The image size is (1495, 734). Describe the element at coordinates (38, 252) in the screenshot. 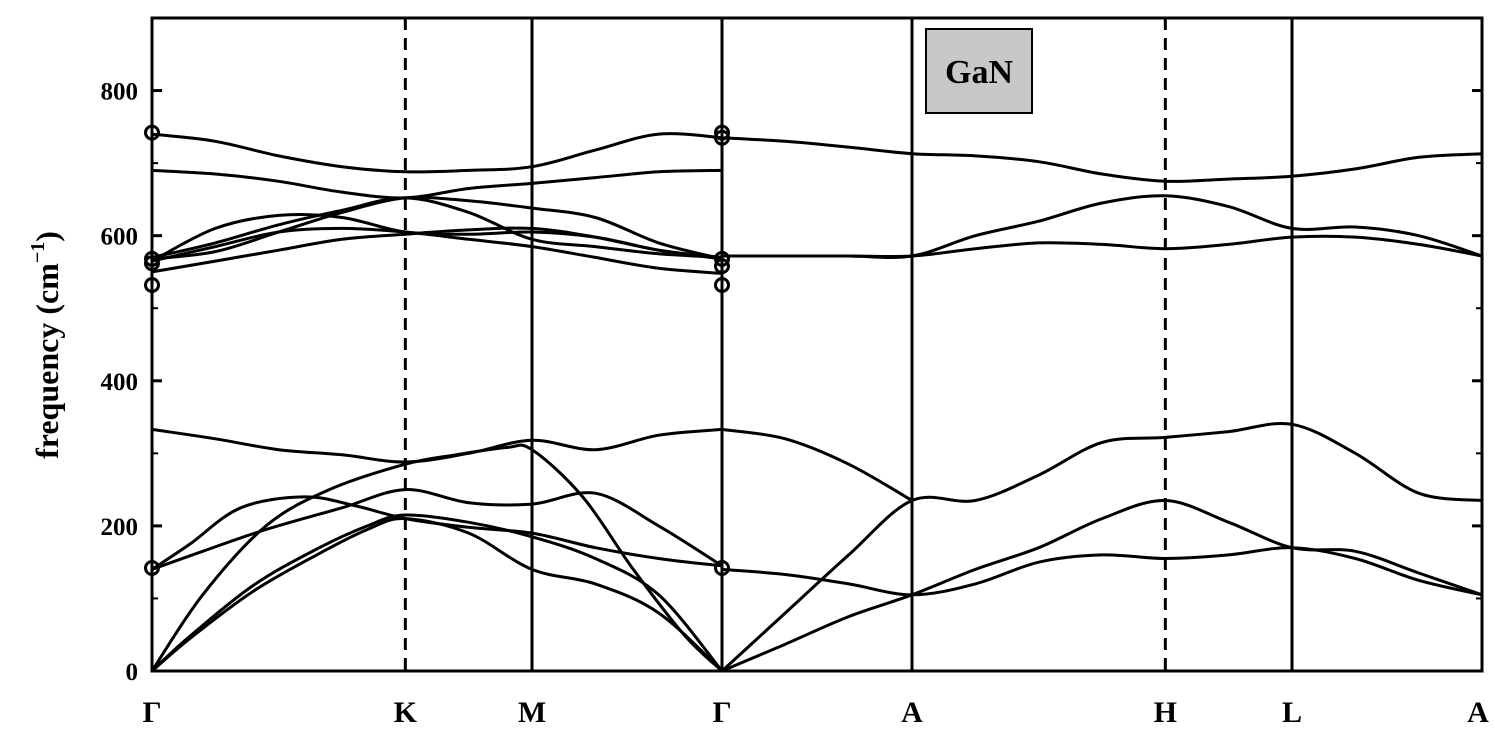

I see `y-axis-label-superscript: −1` at that location.